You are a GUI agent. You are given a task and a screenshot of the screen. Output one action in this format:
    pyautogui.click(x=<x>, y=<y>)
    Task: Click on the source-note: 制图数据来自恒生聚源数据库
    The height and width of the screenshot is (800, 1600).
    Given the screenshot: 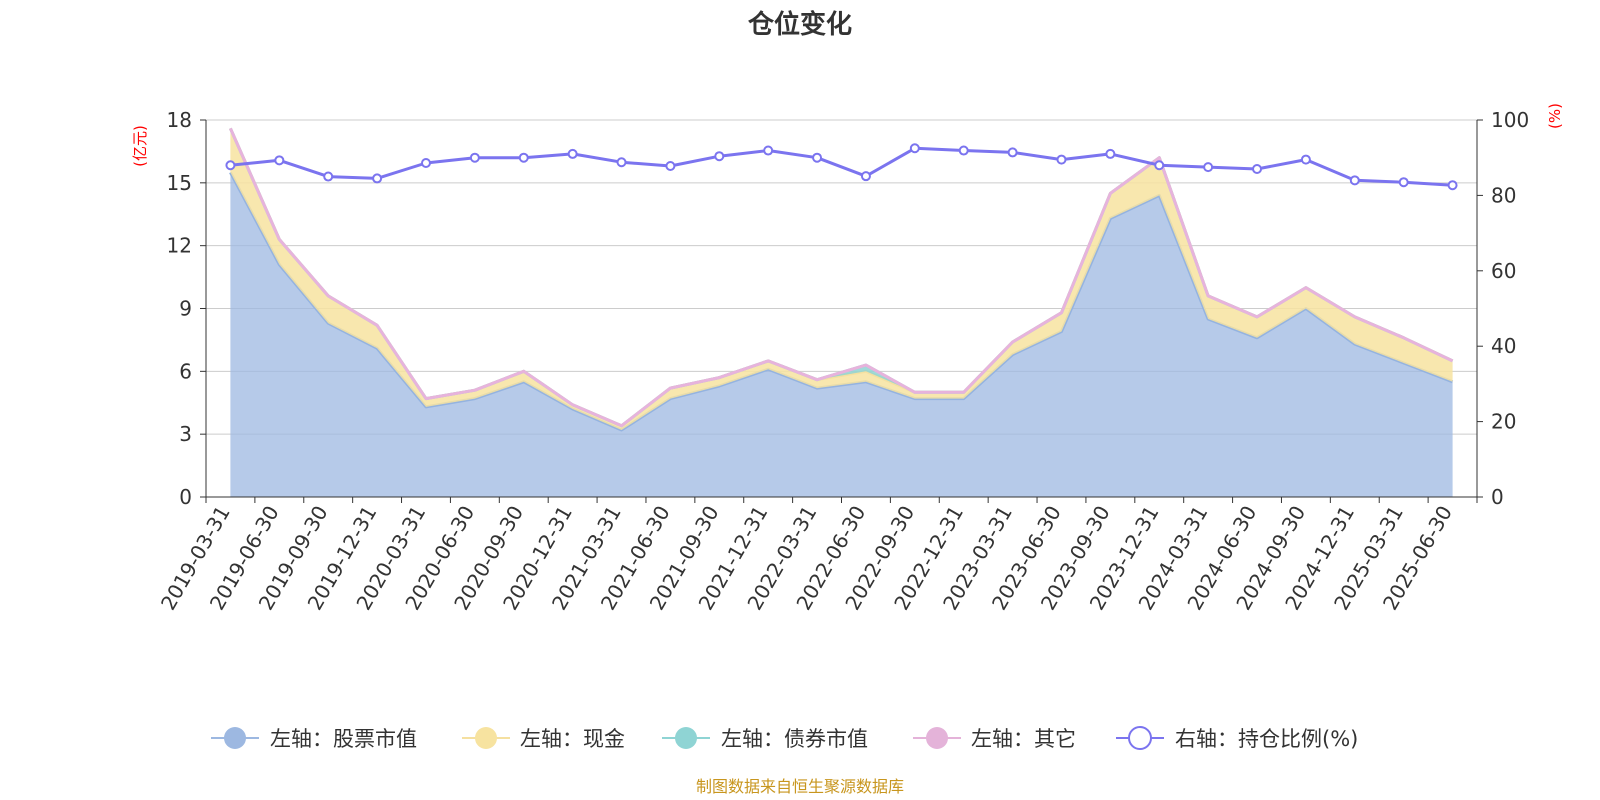 What is the action you would take?
    pyautogui.click(x=800, y=786)
    